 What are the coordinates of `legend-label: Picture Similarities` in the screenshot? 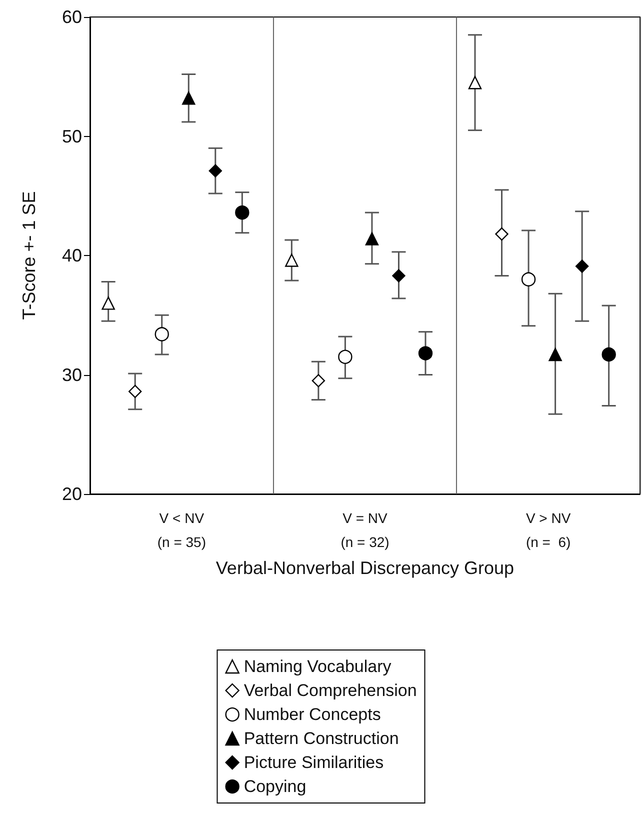 It's located at (314, 762).